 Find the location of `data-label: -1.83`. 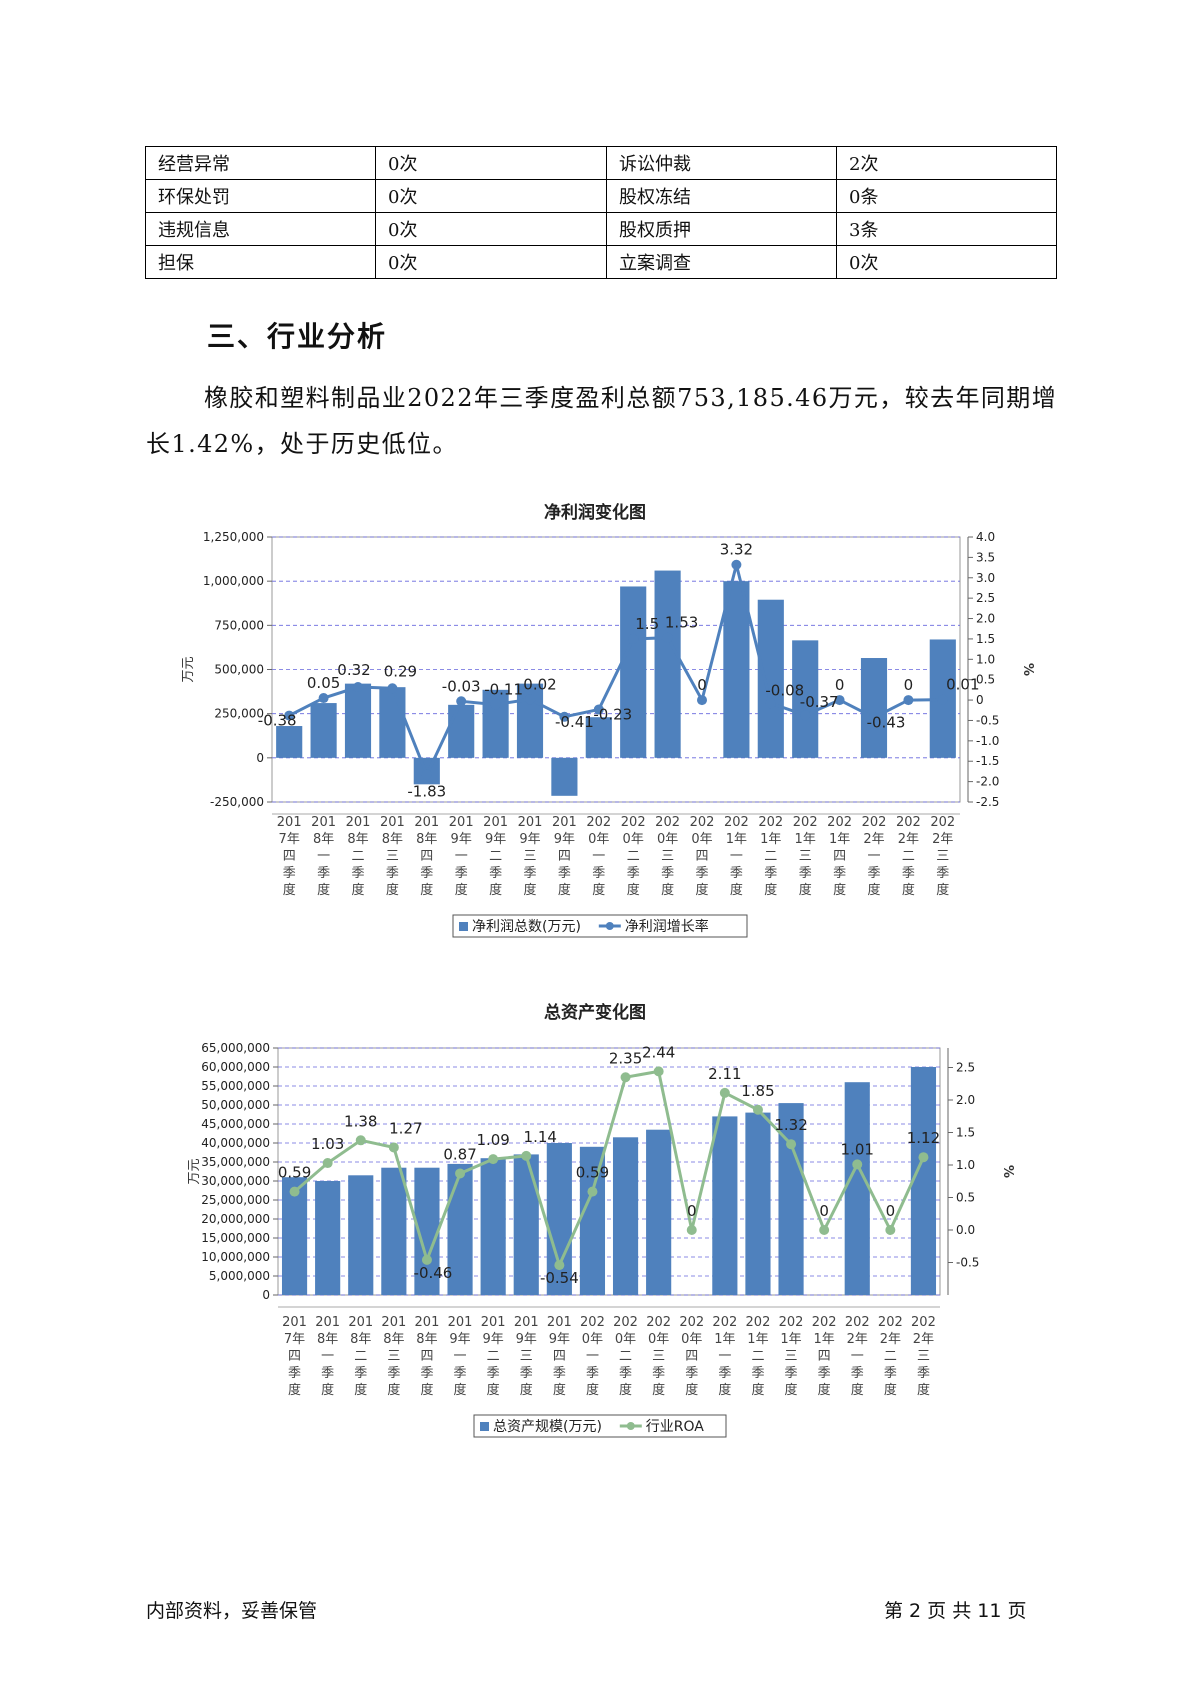

data-label: -1.83 is located at coordinates (426, 792).